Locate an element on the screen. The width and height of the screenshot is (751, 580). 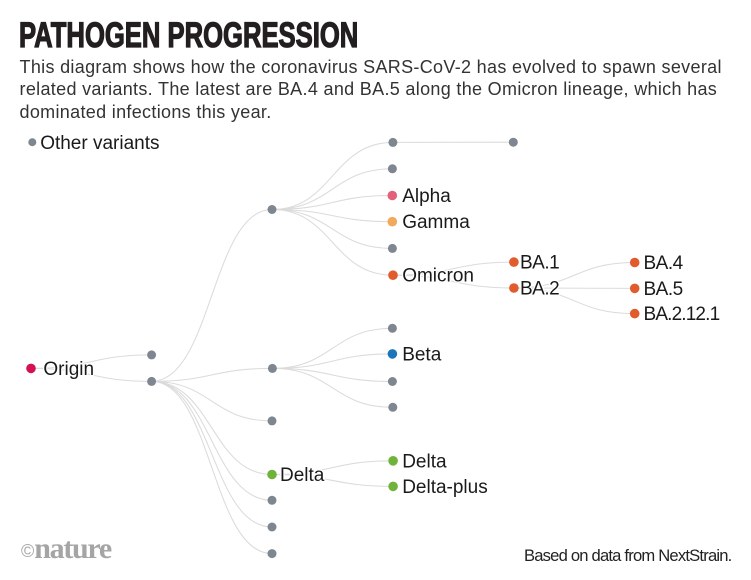
svg-text: Alpha is located at coordinates (426, 196).